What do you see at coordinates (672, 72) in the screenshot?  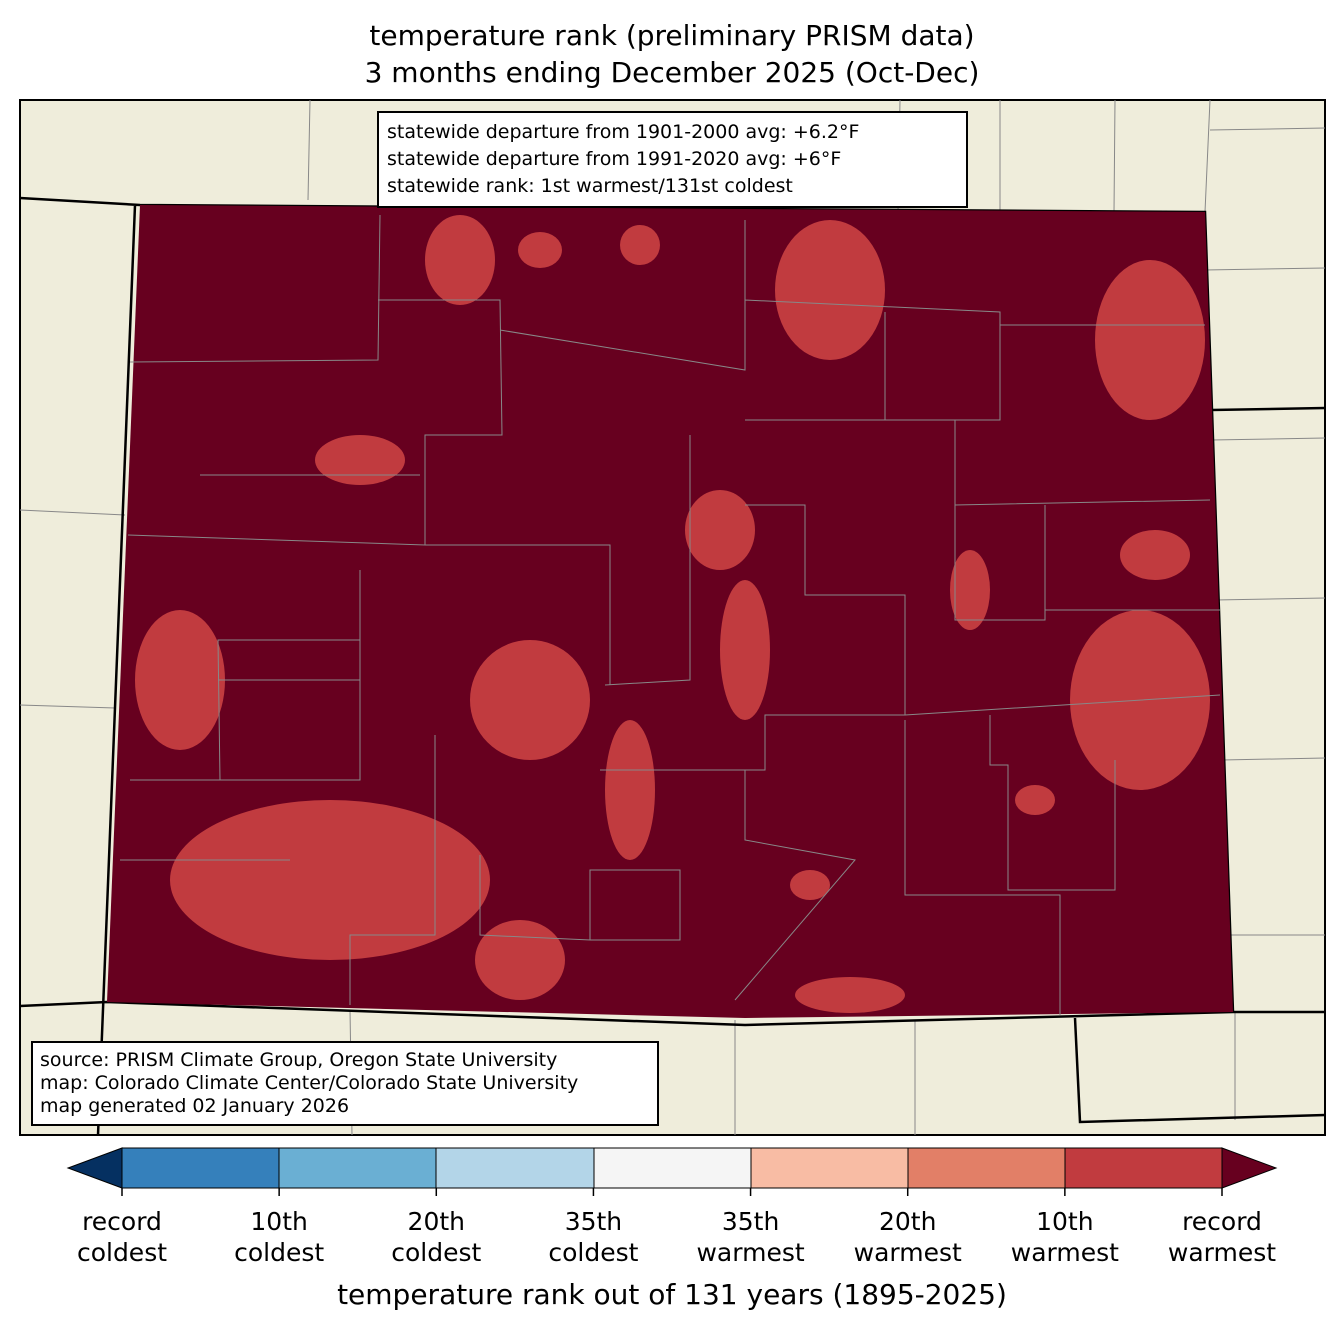 I see `title-line: 3 months ending December 2025 (Oct-Dec)` at bounding box center [672, 72].